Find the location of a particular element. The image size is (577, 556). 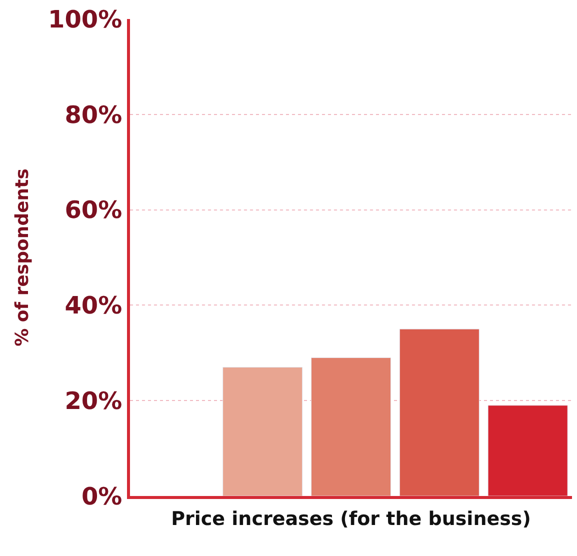

y-tick-label: 40% is located at coordinates (93, 306).